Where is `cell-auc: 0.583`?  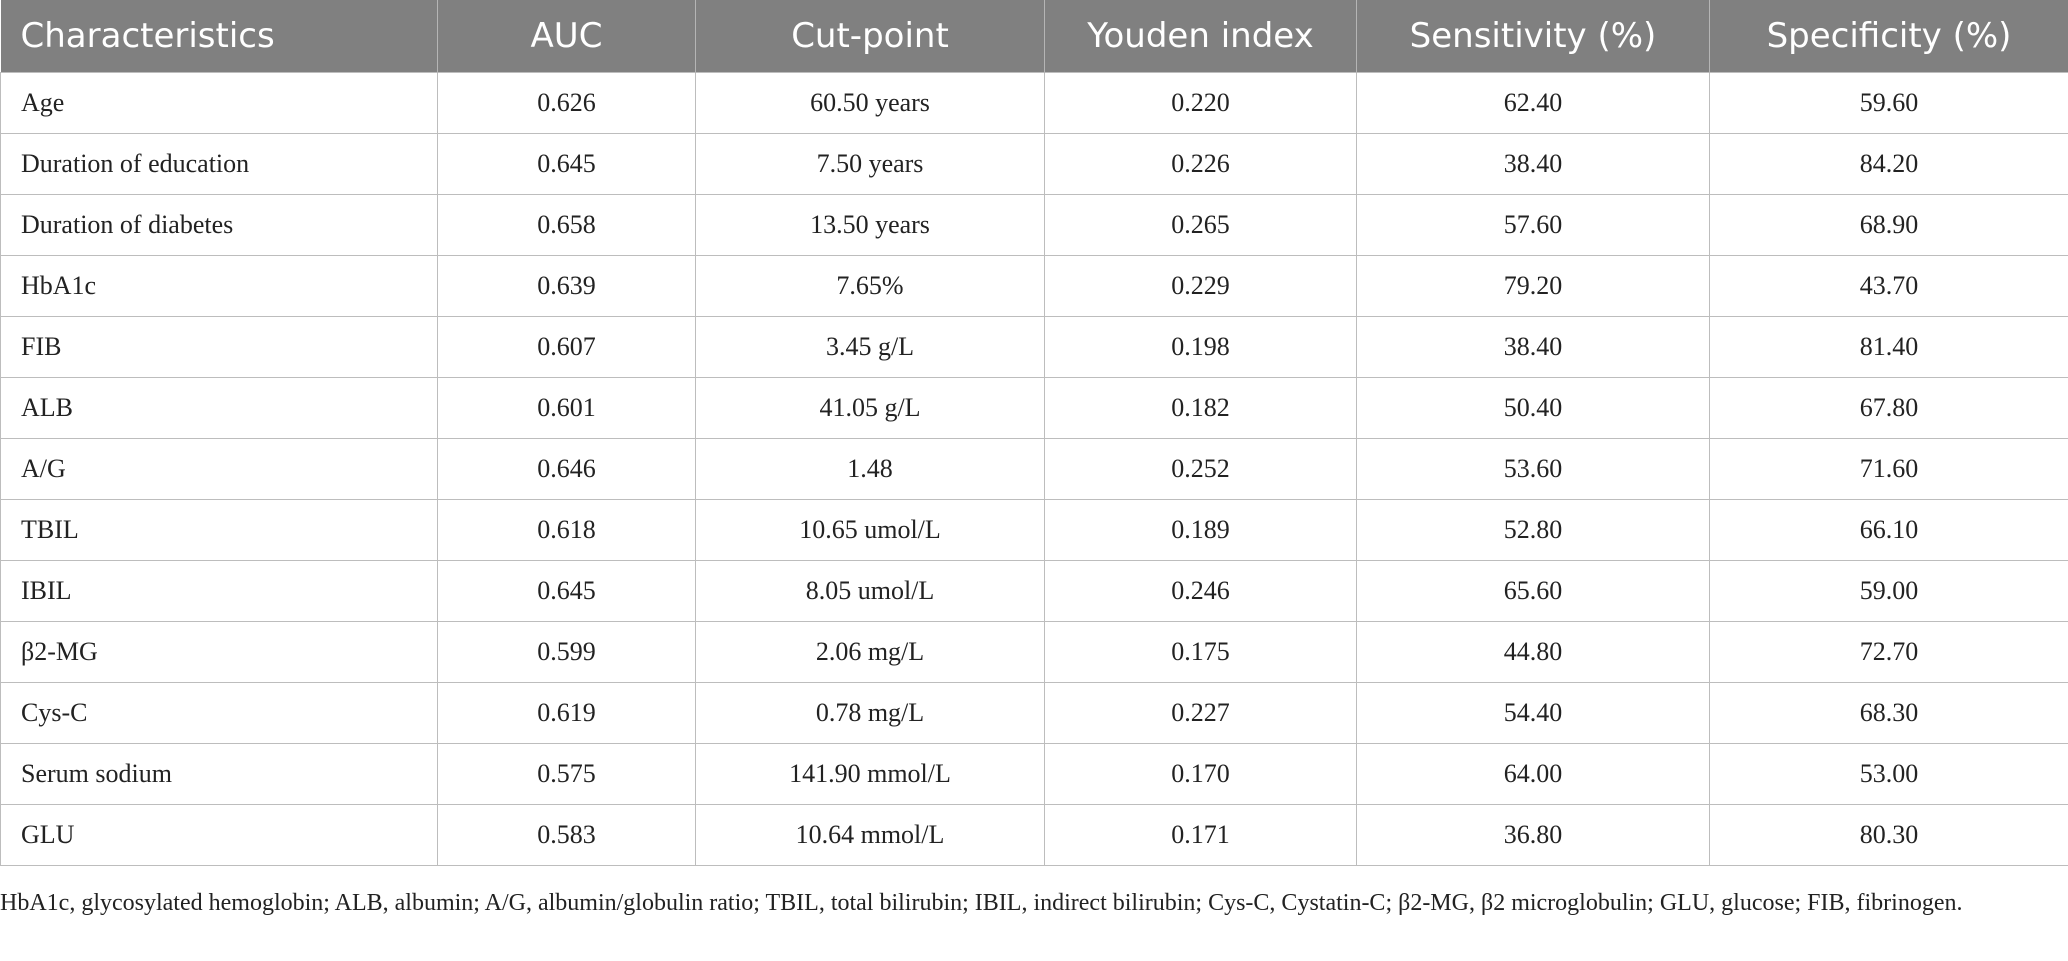 cell-auc: 0.583 is located at coordinates (566, 835).